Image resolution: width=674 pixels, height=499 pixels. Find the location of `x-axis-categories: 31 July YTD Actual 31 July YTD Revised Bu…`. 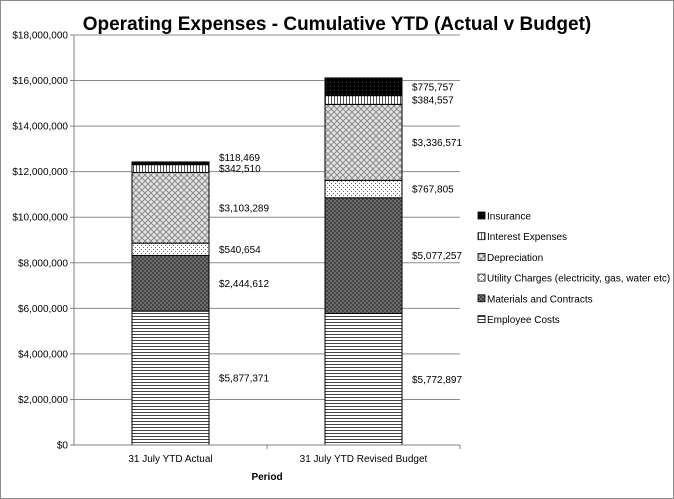

x-axis-categories: 31 July YTD Actual 31 July YTD Revised Bu… is located at coordinates (294, 455).